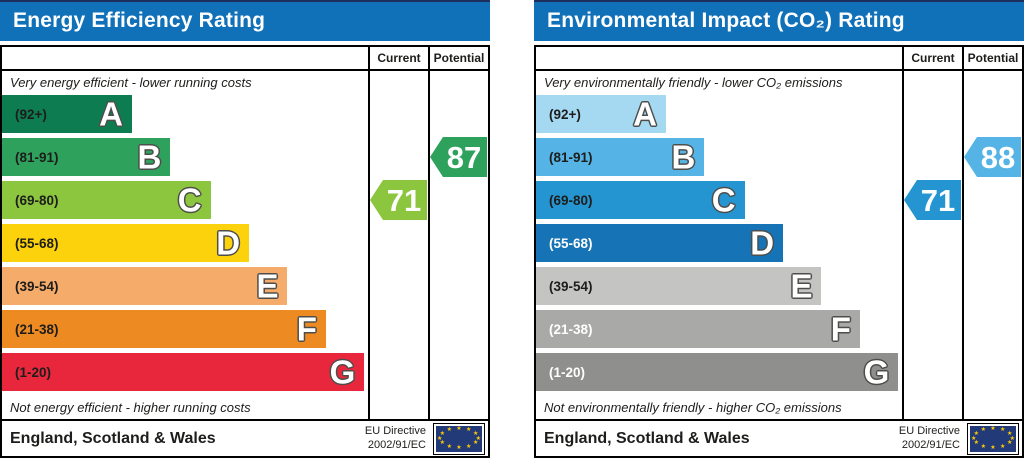 The width and height of the screenshot is (1024, 460). I want to click on energy-current-column: 71, so click(398, 245).